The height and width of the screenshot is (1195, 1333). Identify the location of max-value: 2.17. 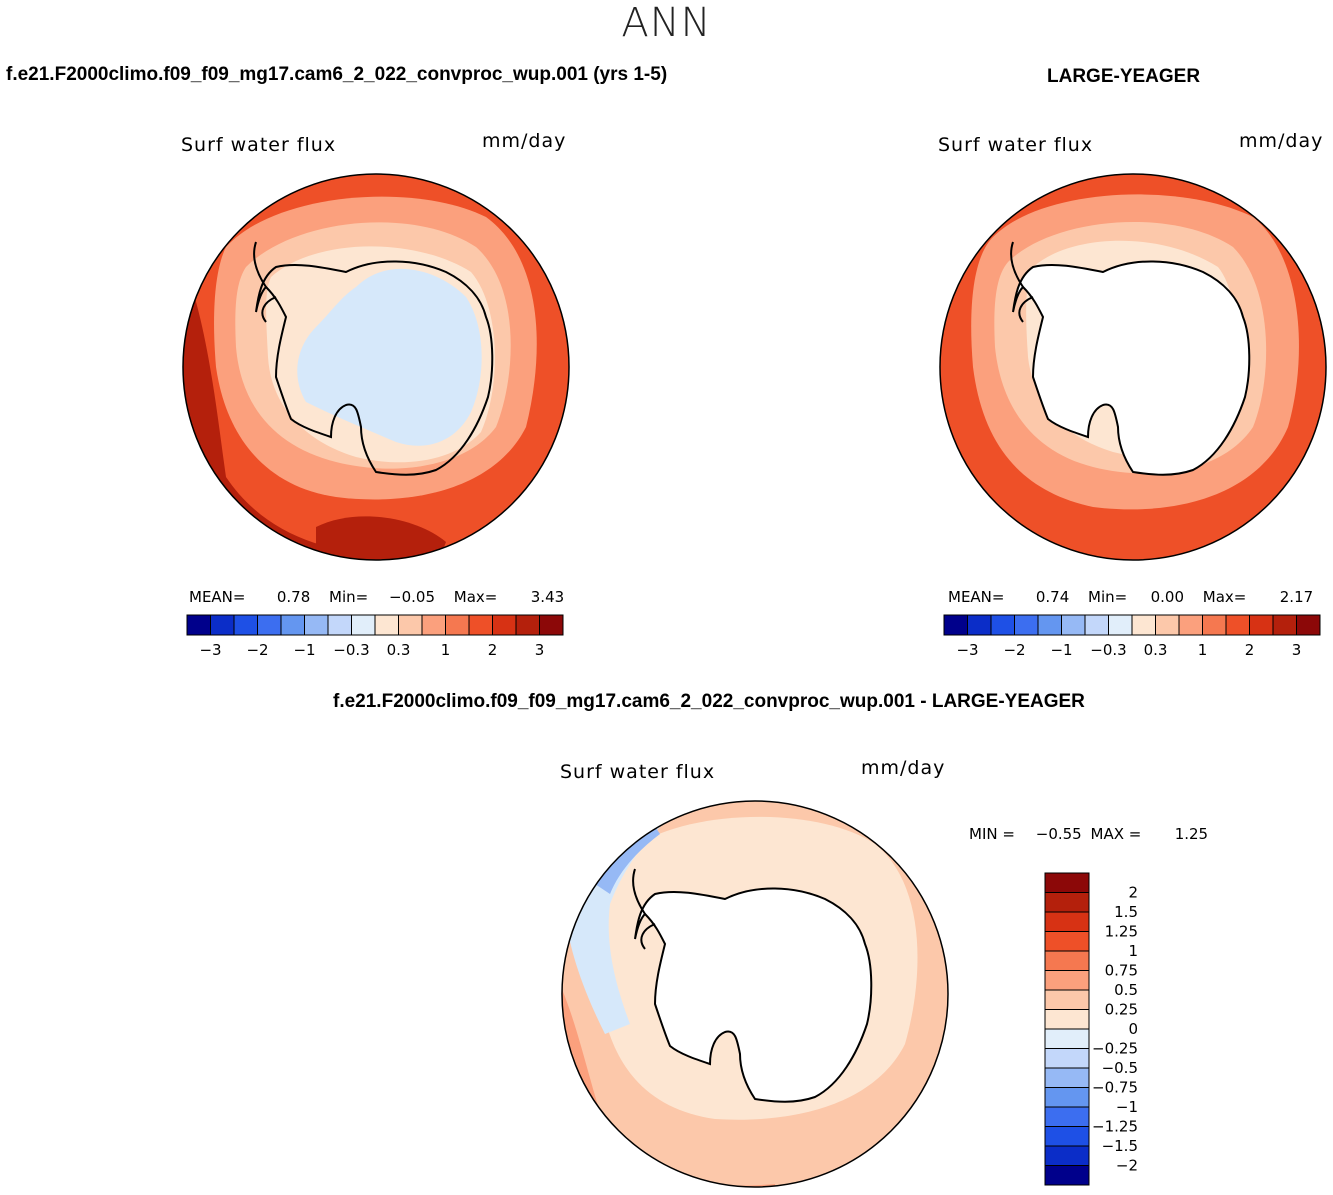
(1296, 597).